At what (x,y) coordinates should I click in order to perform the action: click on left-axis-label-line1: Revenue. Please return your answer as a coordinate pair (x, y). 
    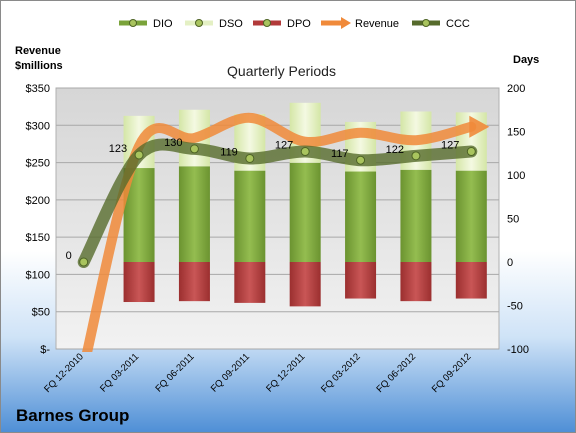
    Looking at the image, I should click on (38, 51).